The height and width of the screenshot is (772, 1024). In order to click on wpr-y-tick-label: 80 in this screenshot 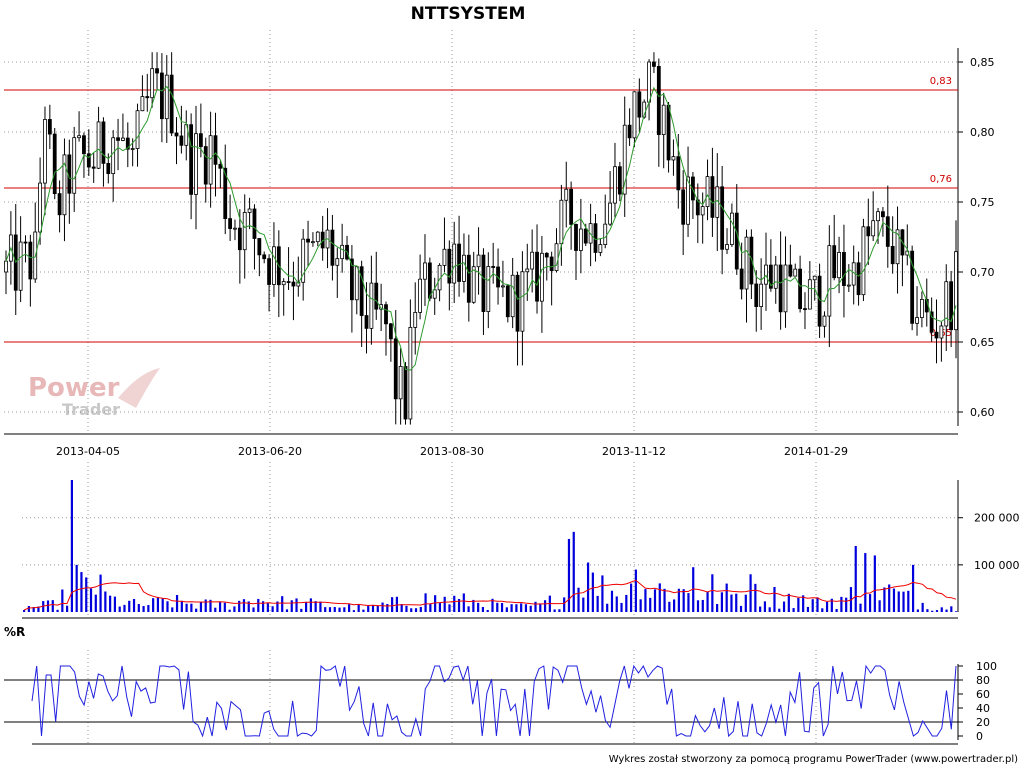, I will do `click(983, 680)`.